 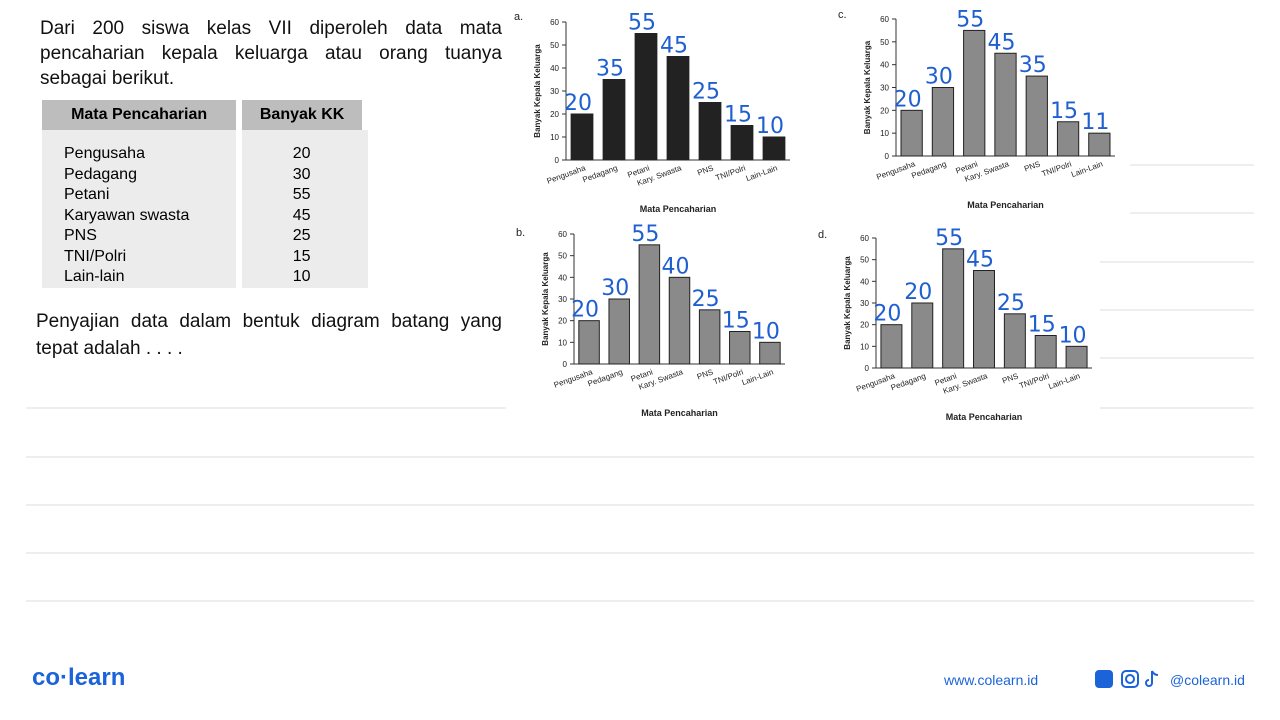 I want to click on logo: co·learn, so click(x=79, y=677).